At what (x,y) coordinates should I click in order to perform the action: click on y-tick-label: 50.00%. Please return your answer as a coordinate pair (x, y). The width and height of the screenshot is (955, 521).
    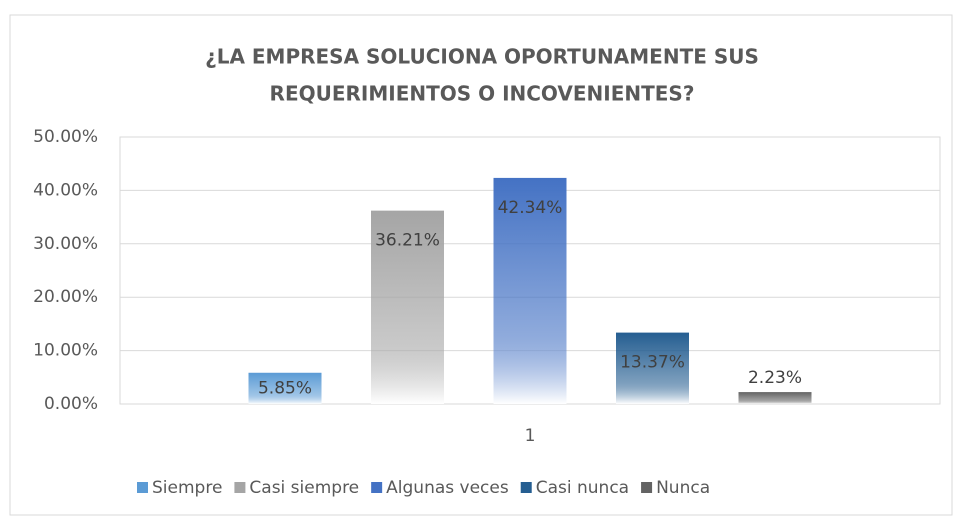
    Looking at the image, I should click on (65, 137).